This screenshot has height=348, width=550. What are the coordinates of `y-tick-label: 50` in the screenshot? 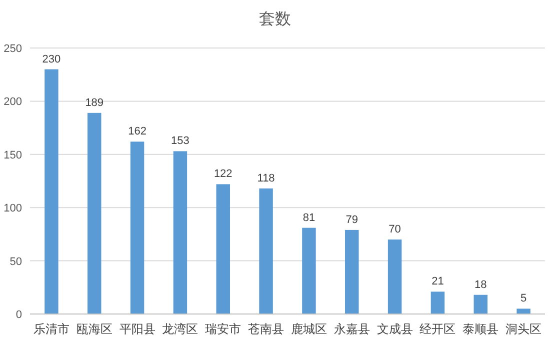 It's located at (16, 262).